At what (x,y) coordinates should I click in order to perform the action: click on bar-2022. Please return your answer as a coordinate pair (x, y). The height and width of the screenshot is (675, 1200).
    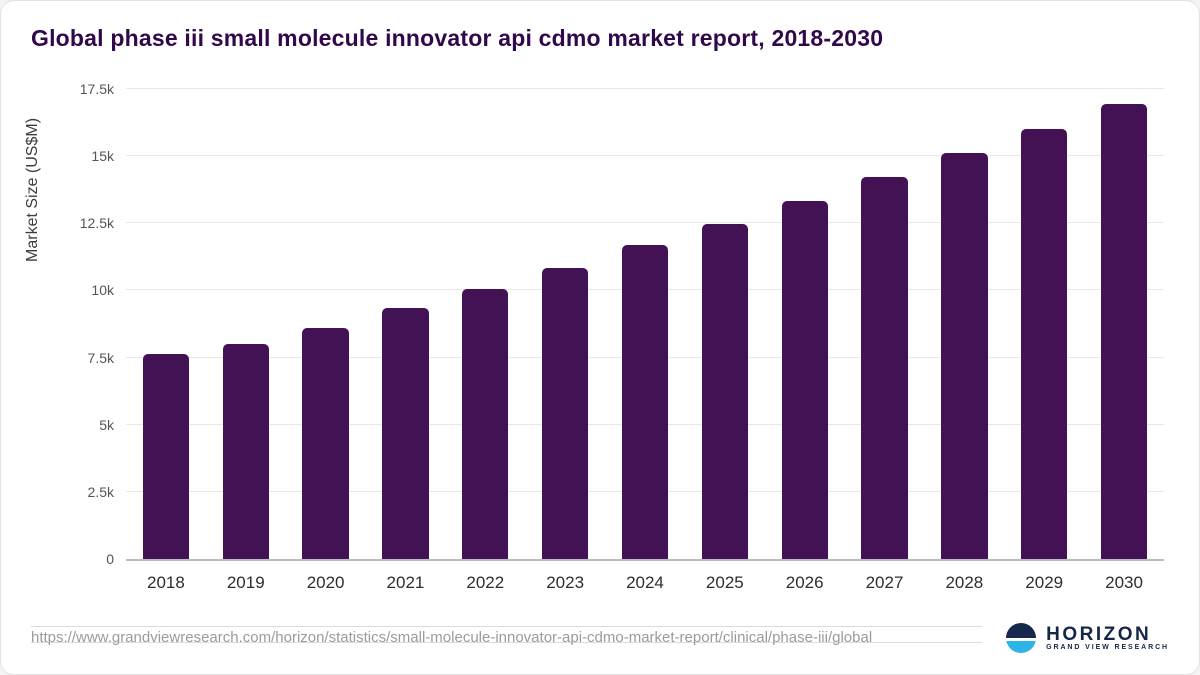
    Looking at the image, I should click on (485, 424).